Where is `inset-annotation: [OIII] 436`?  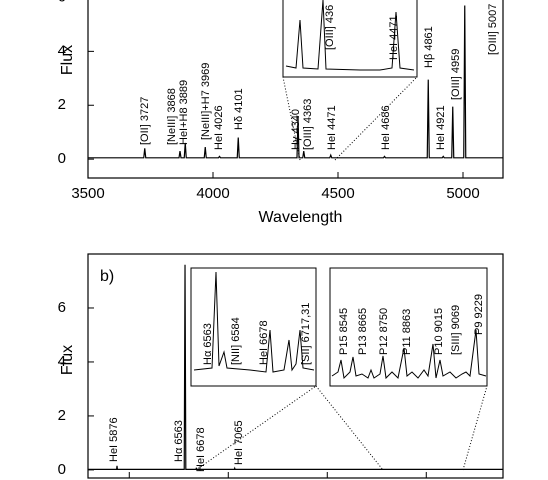 inset-annotation: [OIII] 436 is located at coordinates (330, 27).